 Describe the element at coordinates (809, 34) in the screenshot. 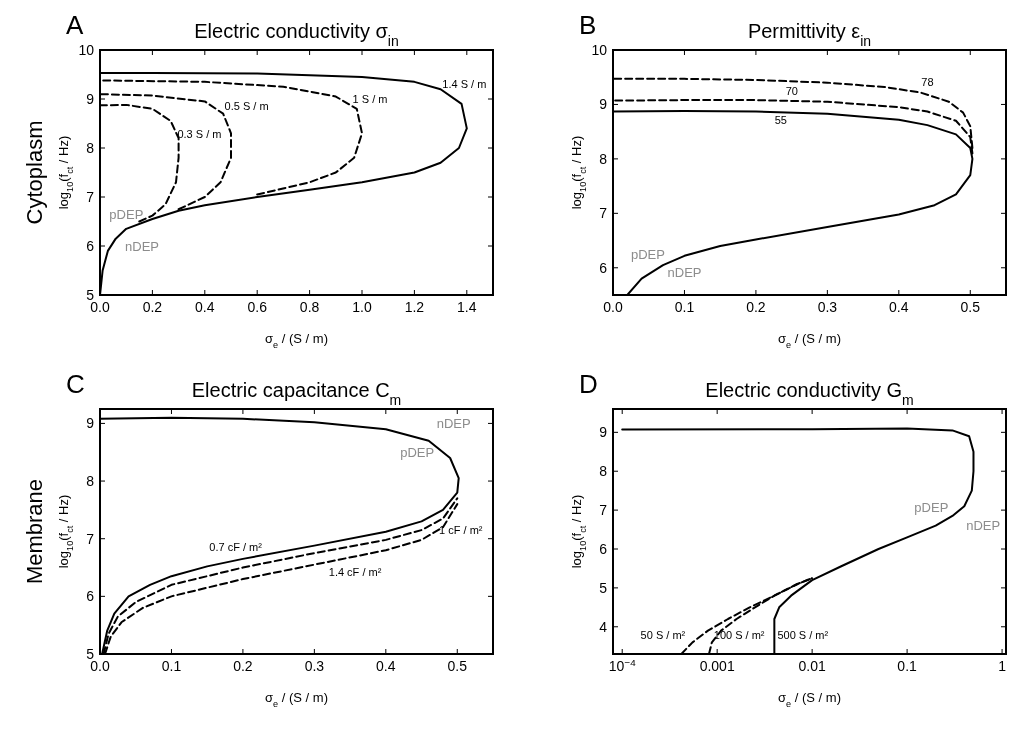

I see `chart-title: Permittivity ε$_{in}$` at that location.